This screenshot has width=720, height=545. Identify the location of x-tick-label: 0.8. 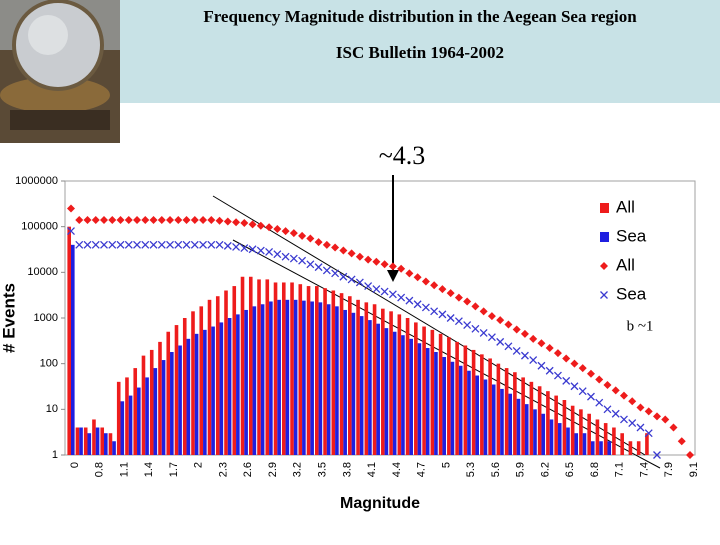
(100, 469).